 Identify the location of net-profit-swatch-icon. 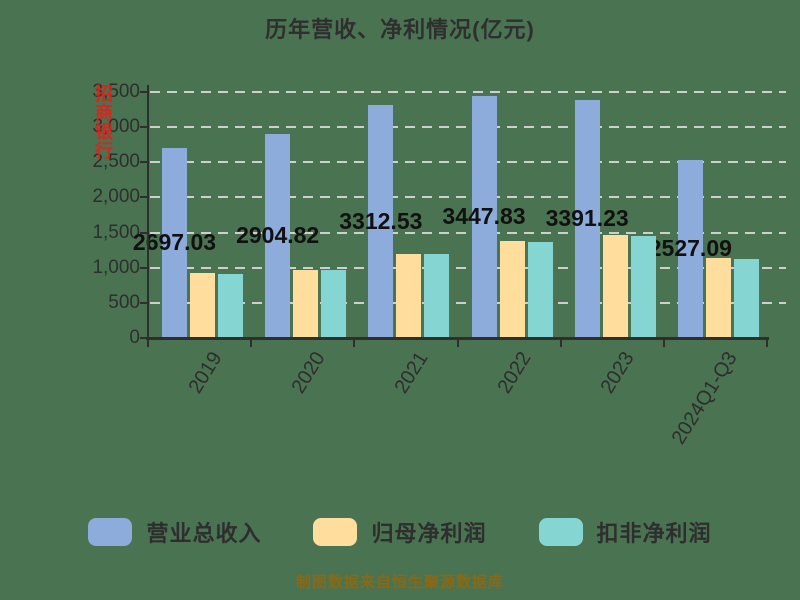
(335, 532).